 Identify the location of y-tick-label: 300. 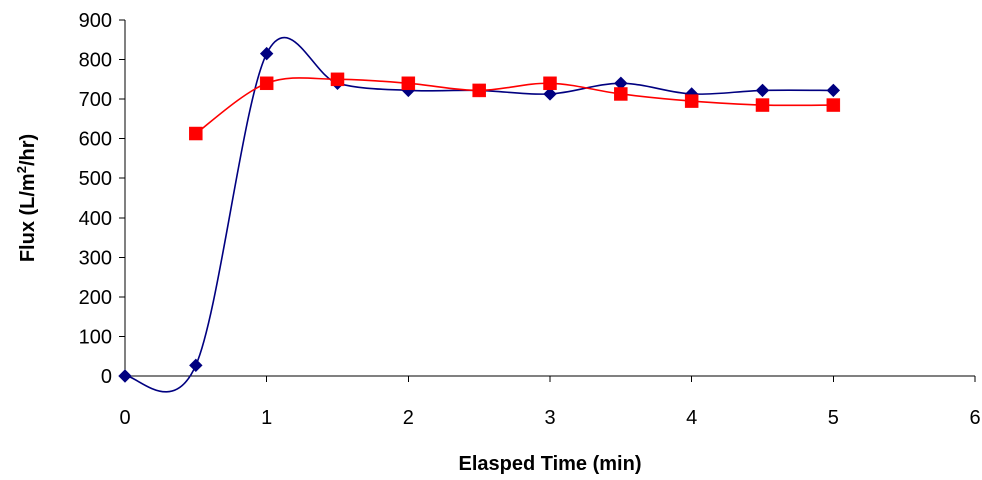
(95, 258).